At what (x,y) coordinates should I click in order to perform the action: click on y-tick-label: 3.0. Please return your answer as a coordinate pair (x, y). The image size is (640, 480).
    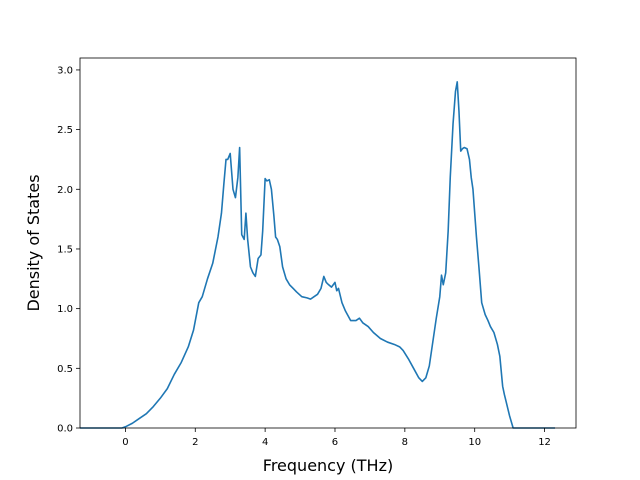
    Looking at the image, I should click on (65, 70).